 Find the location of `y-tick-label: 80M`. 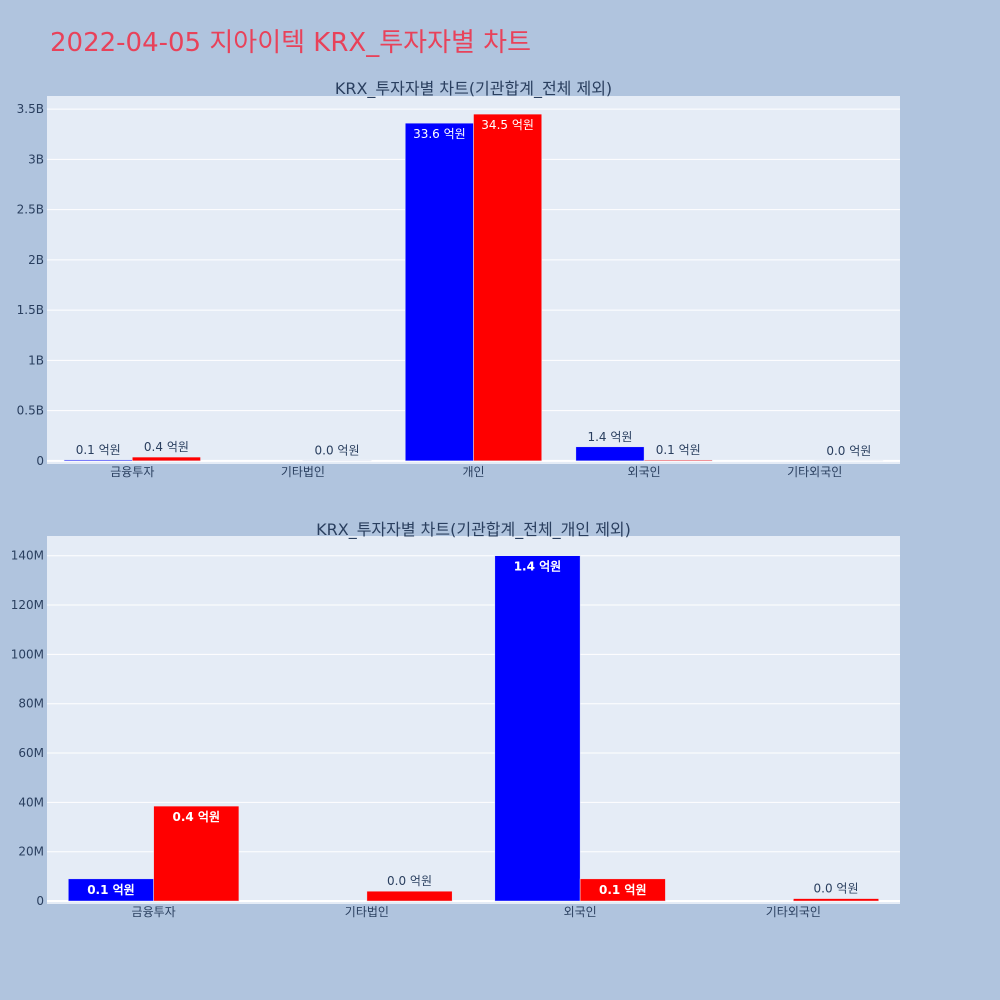

y-tick-label: 80M is located at coordinates (31, 704).